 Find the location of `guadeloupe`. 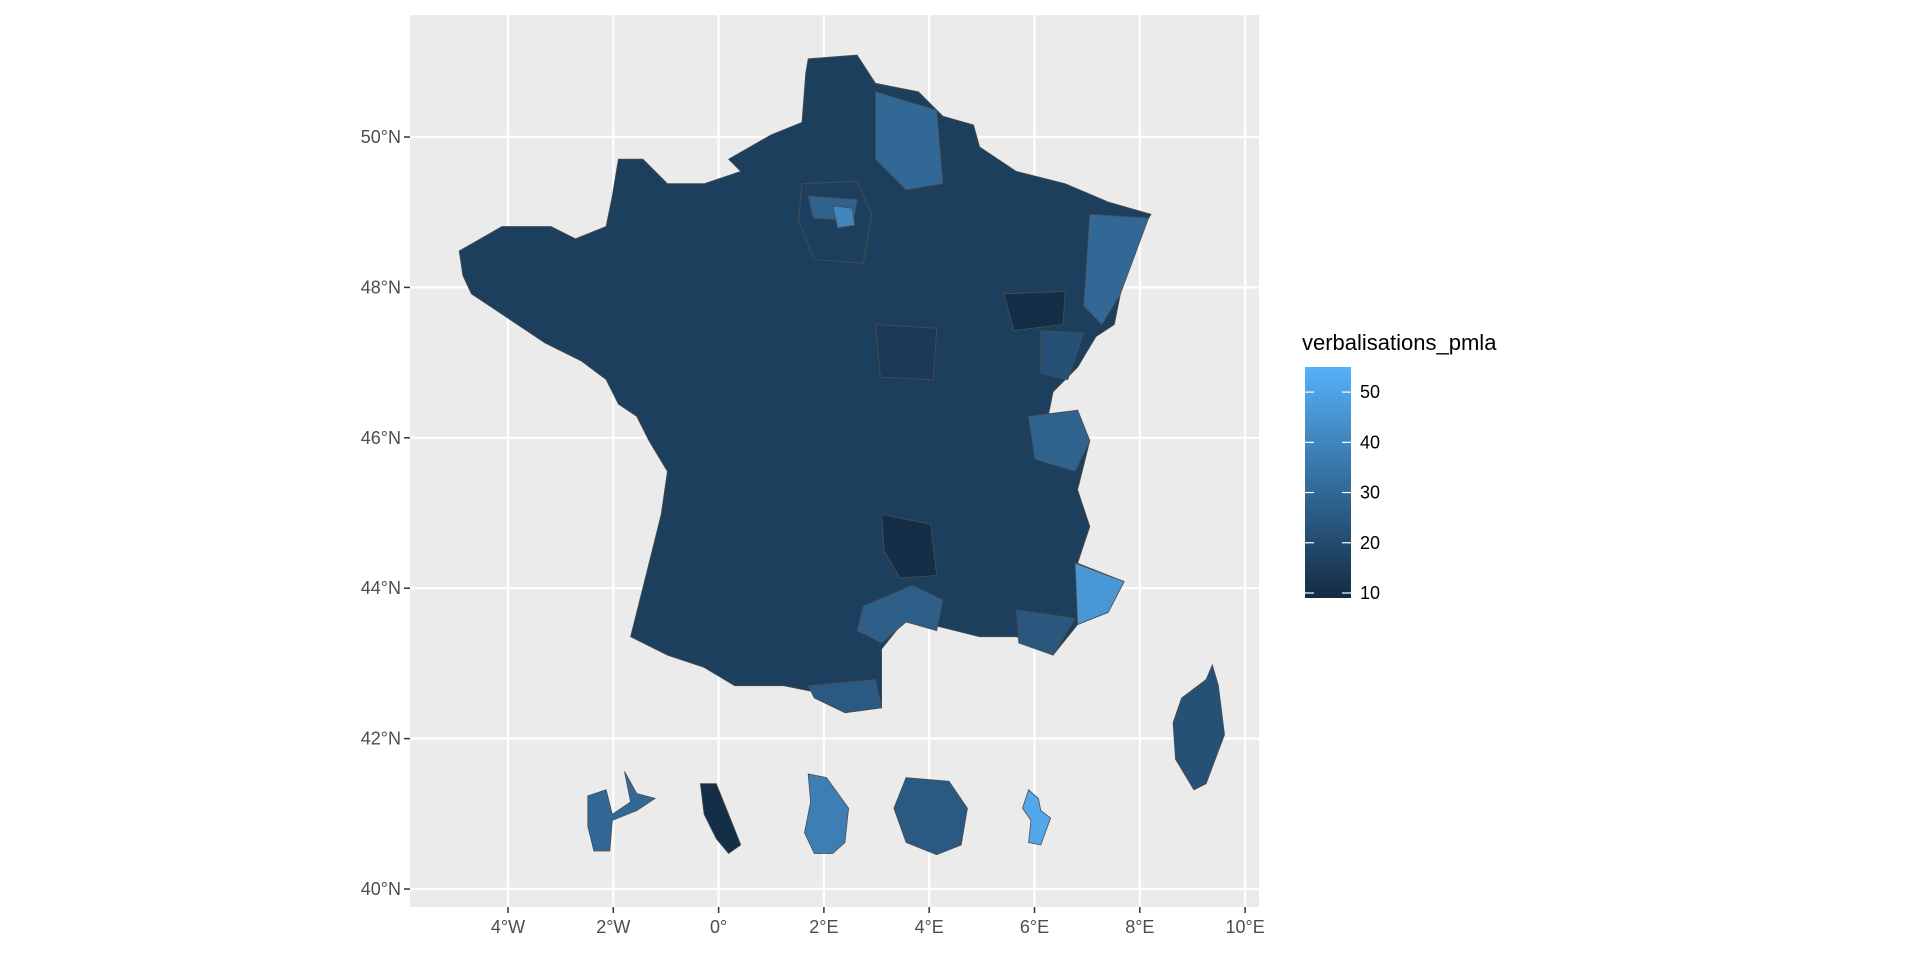

guadeloupe is located at coordinates (622, 811).